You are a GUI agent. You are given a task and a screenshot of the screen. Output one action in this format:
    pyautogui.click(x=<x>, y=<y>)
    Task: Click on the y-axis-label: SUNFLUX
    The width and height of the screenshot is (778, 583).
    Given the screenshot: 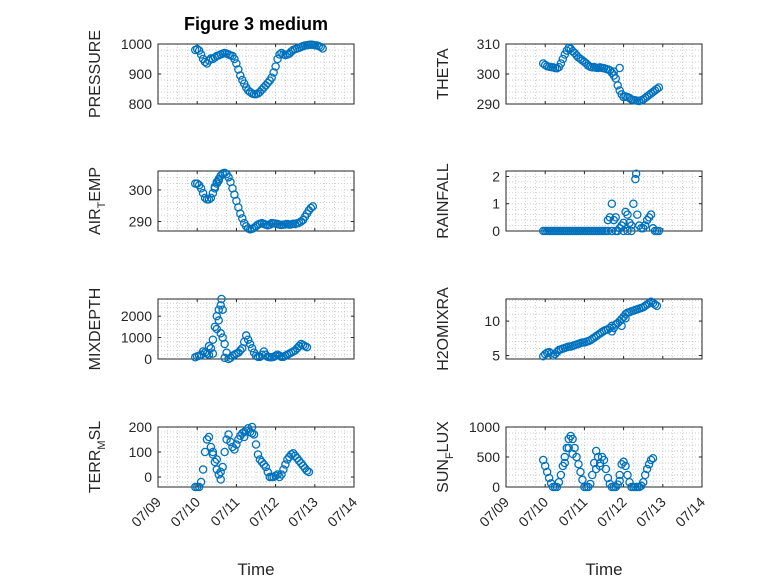 What is the action you would take?
    pyautogui.click(x=445, y=457)
    